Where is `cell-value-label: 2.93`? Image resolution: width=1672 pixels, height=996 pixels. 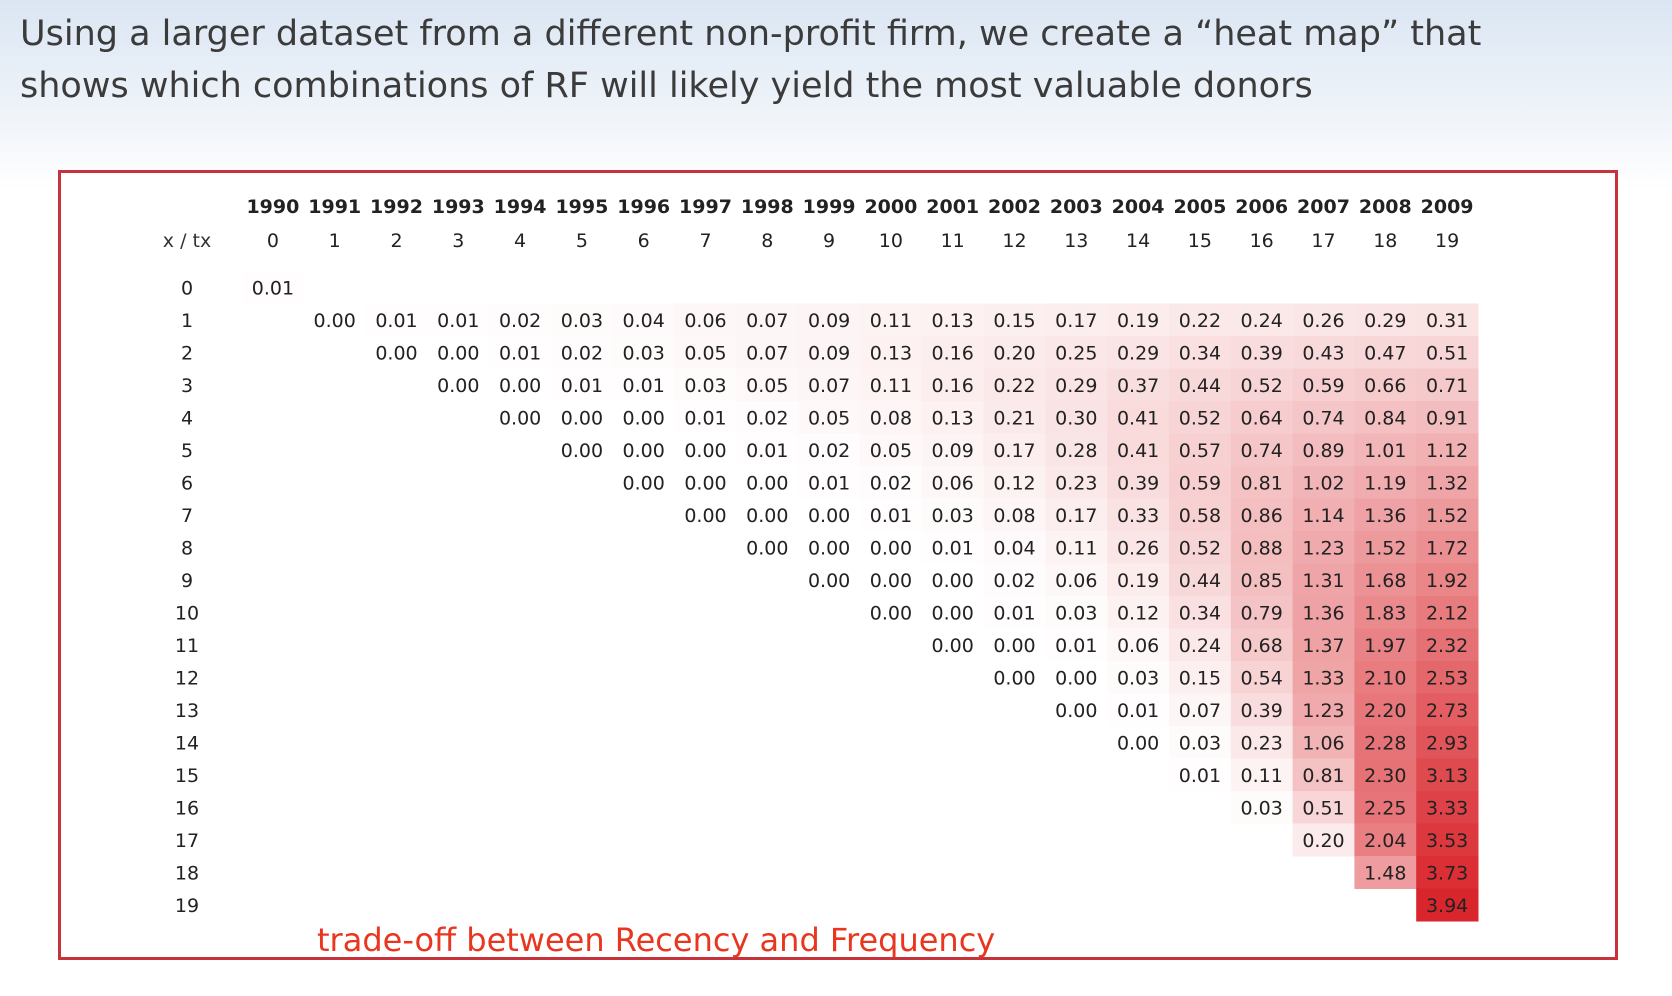 cell-value-label: 2.93 is located at coordinates (1447, 743).